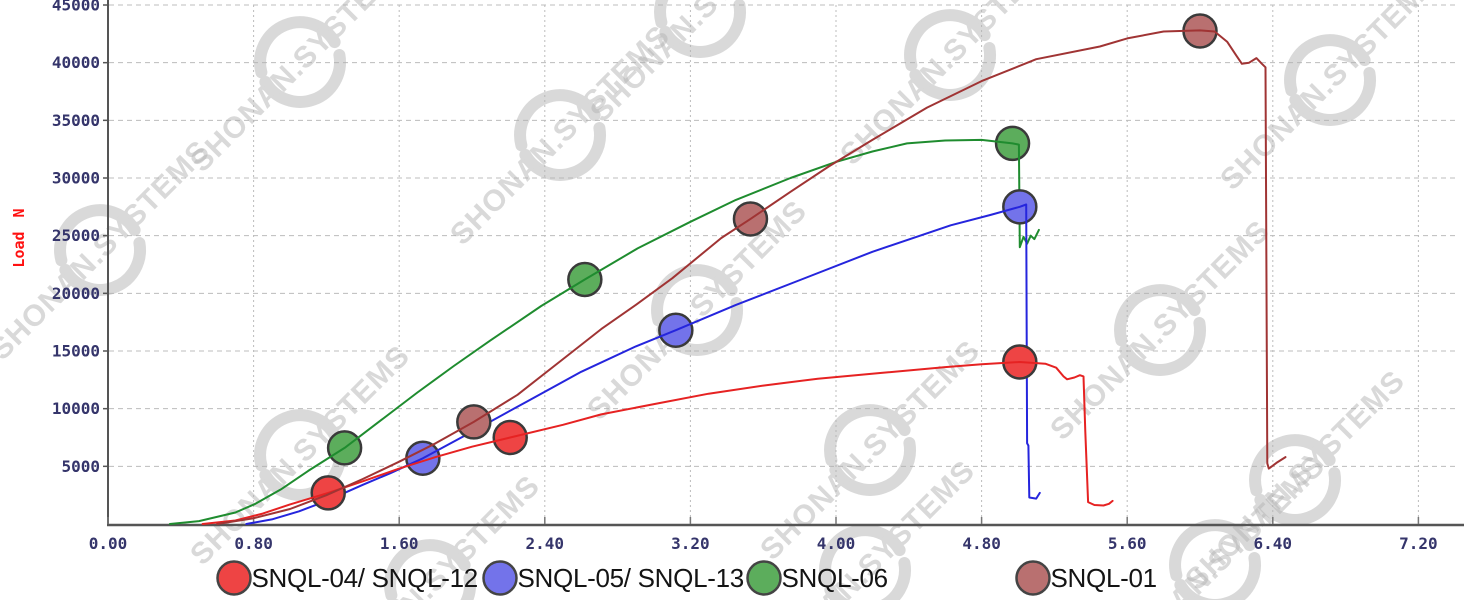 The image size is (1464, 600). I want to click on x-axis-tick-label: 7.20, so click(1418, 543).